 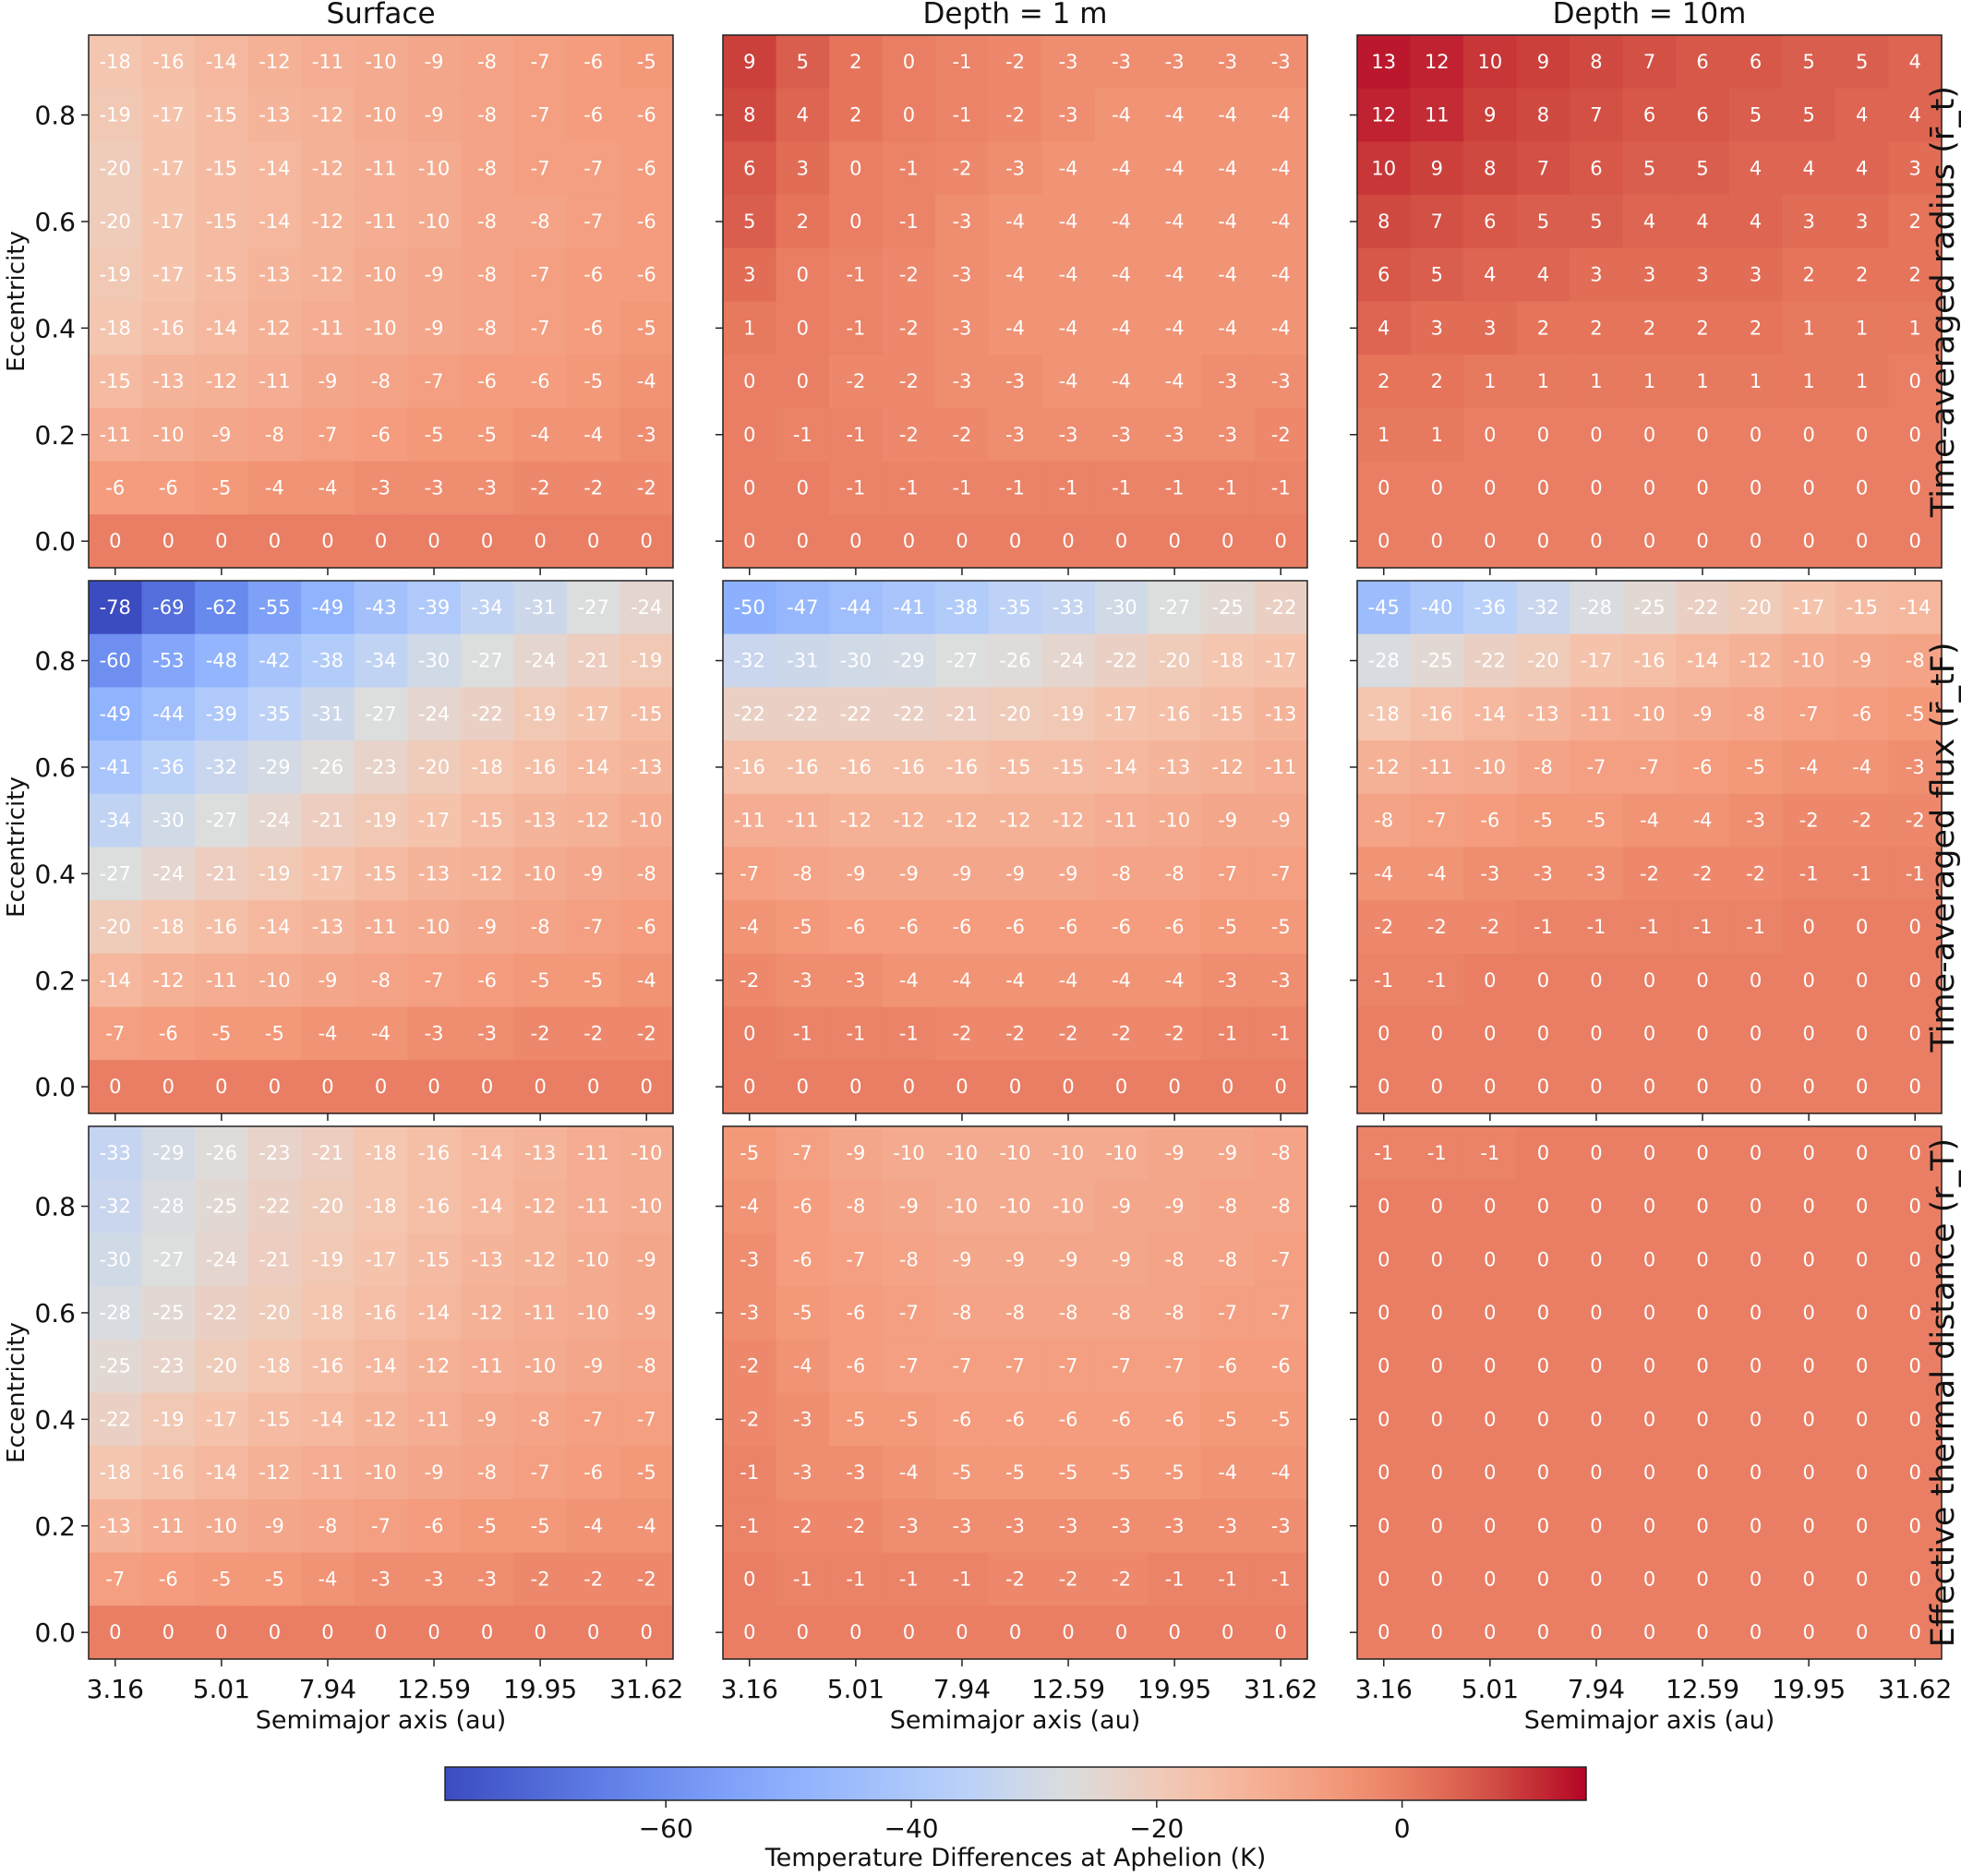 What do you see at coordinates (1596, 328) in the screenshot?
I see `cell-value-label: 2` at bounding box center [1596, 328].